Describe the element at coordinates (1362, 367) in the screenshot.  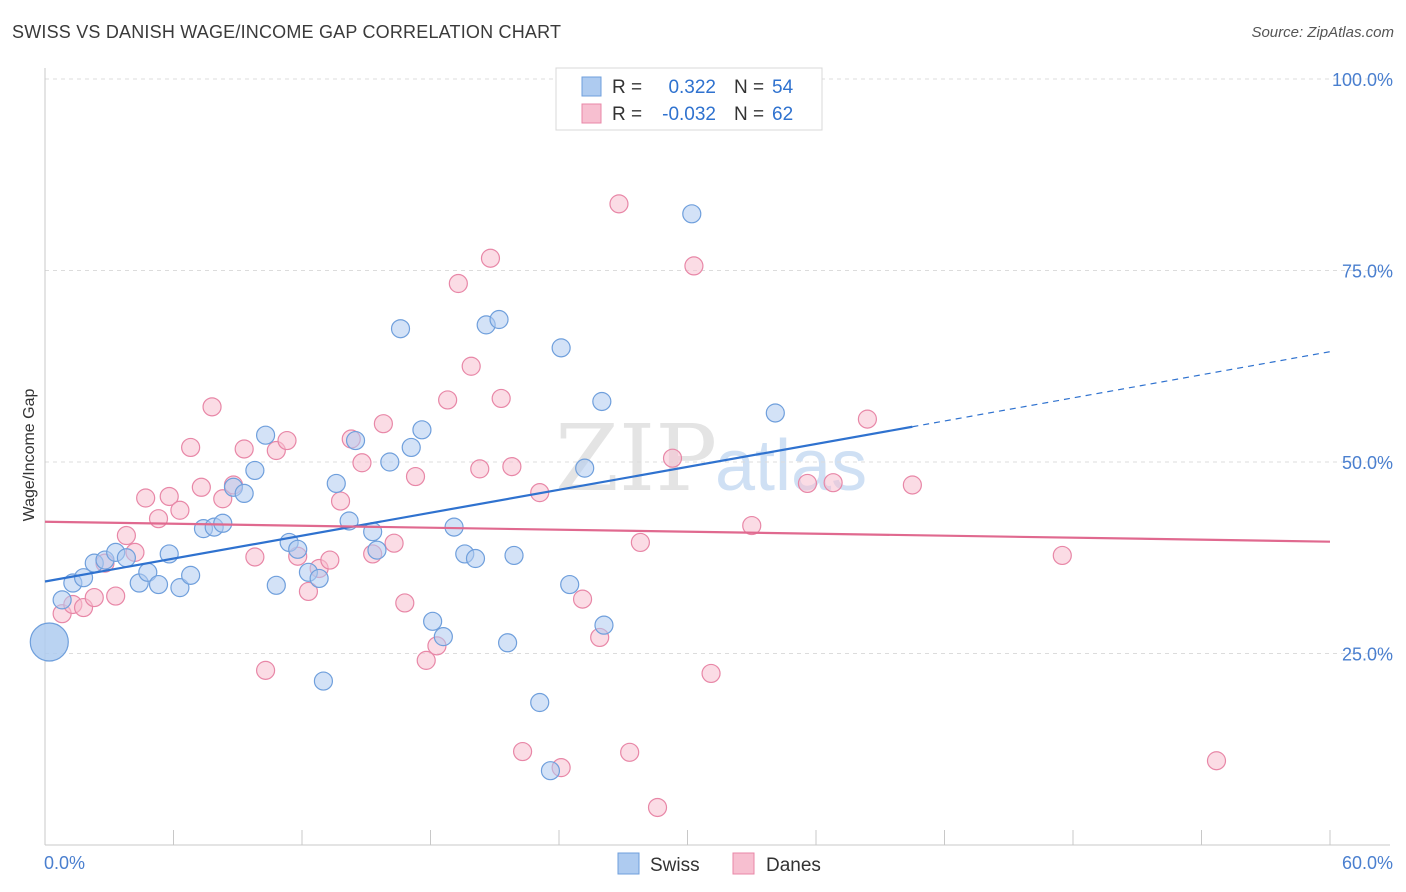
I see `y-tick-labels: 25.0% 50.0% 75.0% 100.0%` at that location.